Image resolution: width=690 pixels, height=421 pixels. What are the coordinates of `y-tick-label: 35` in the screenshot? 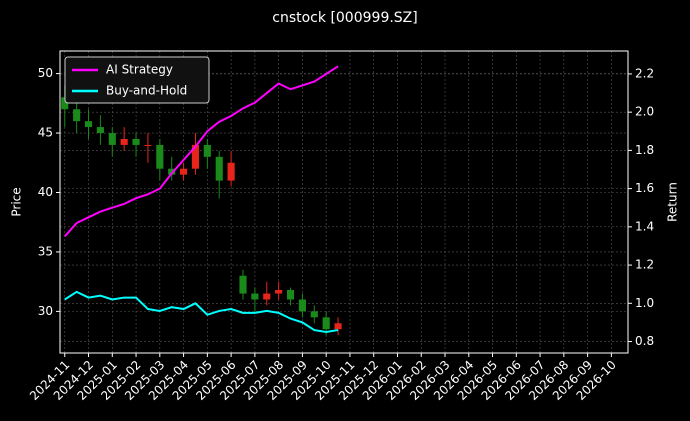 It's located at (45, 251).